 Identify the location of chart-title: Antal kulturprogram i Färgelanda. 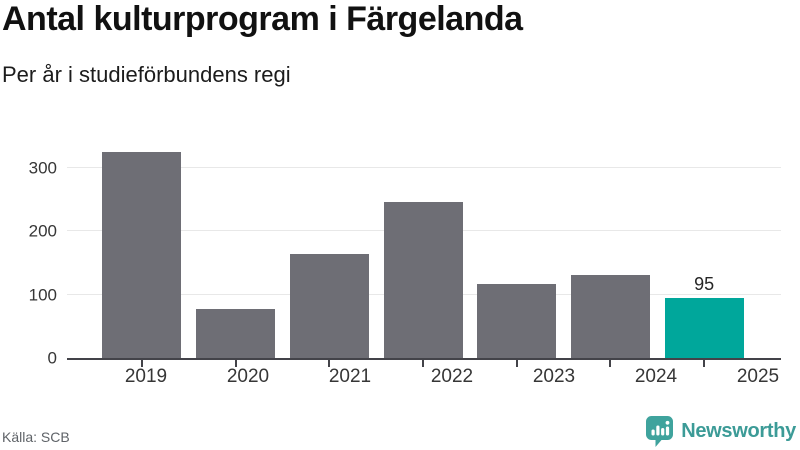
(262, 19).